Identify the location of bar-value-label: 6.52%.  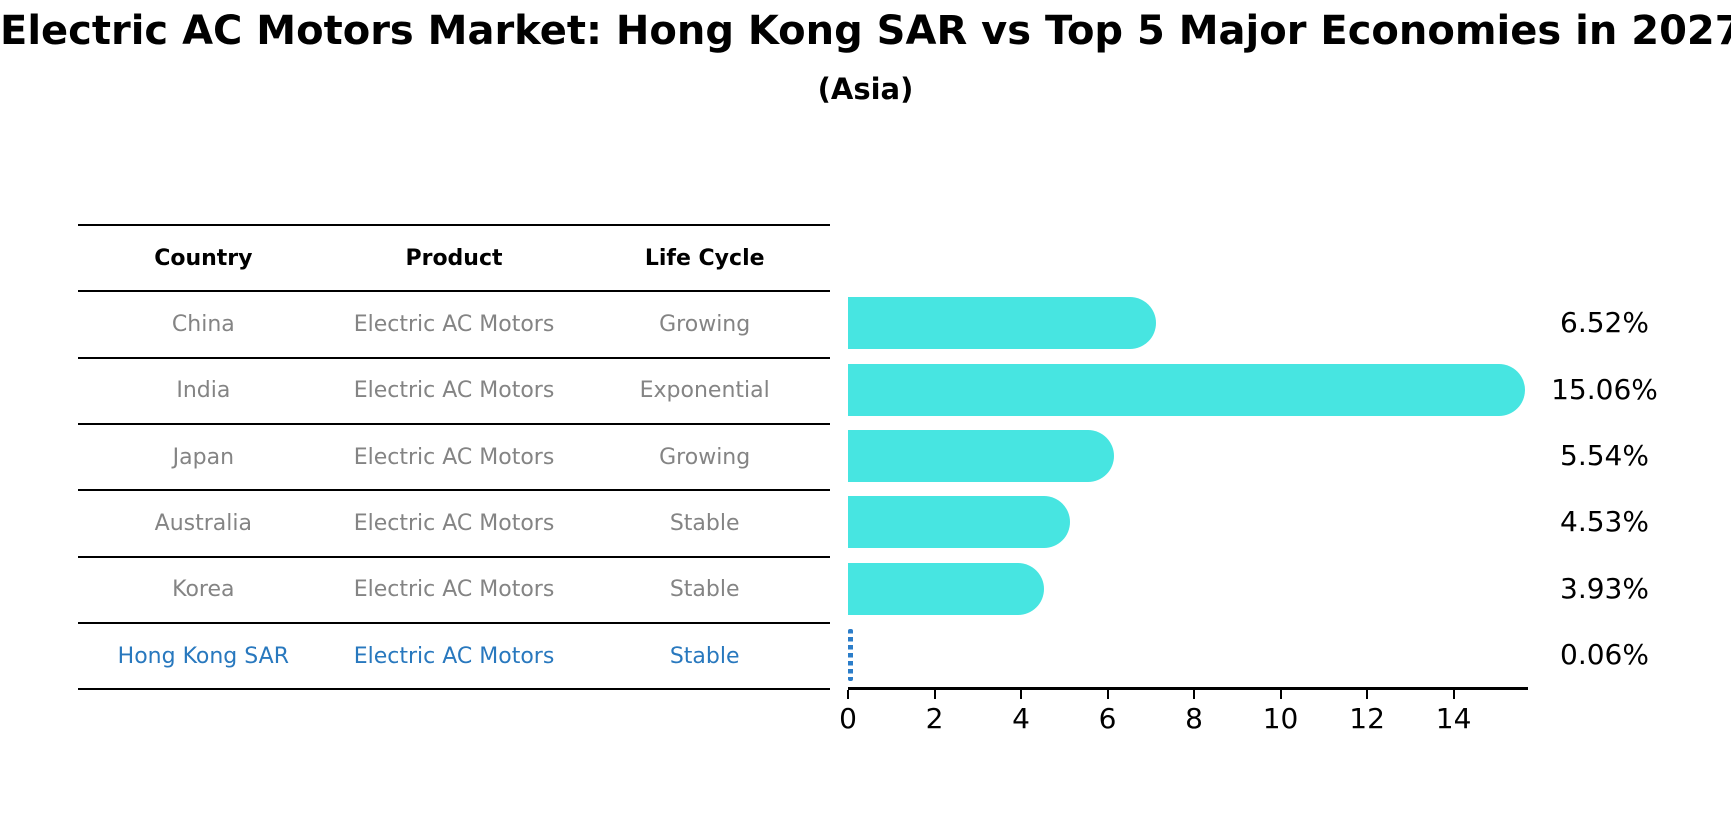
(1604, 323).